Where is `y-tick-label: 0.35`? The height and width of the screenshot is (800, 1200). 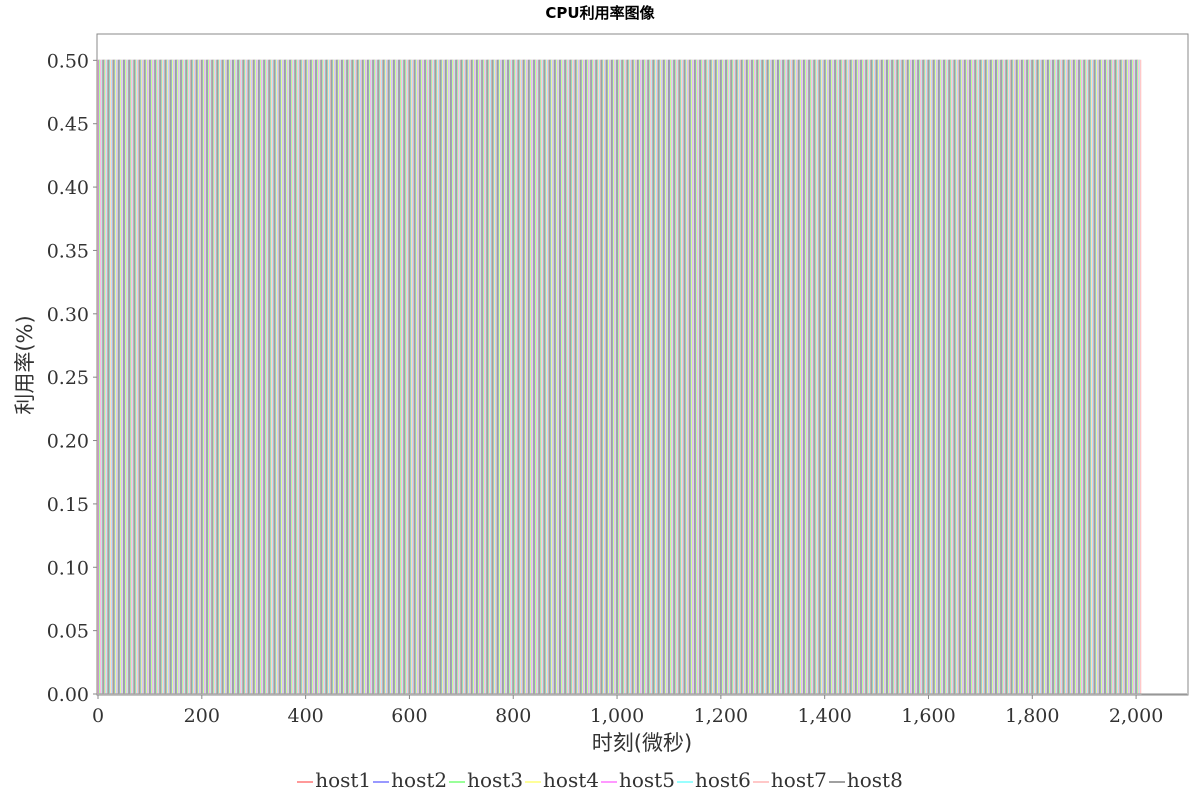 y-tick-label: 0.35 is located at coordinates (68, 251).